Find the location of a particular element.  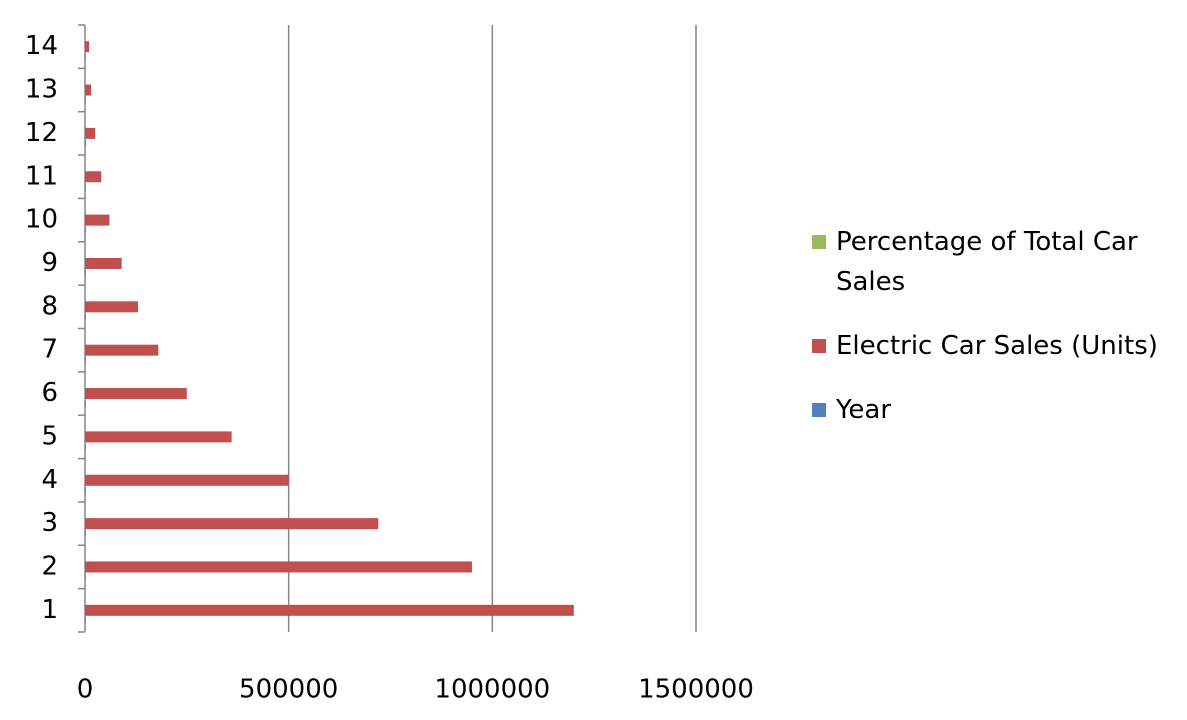

y-tick-label: 6 is located at coordinates (49, 393).